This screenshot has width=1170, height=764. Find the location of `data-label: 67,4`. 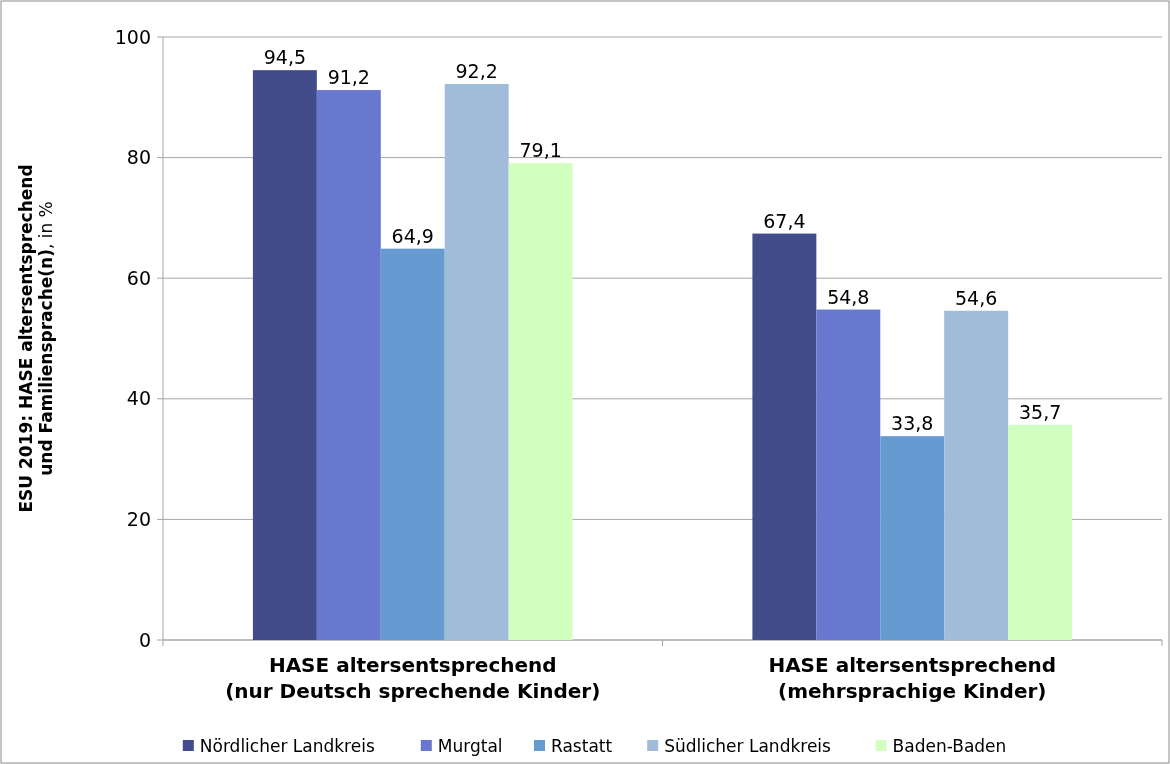

data-label: 67,4 is located at coordinates (784, 220).